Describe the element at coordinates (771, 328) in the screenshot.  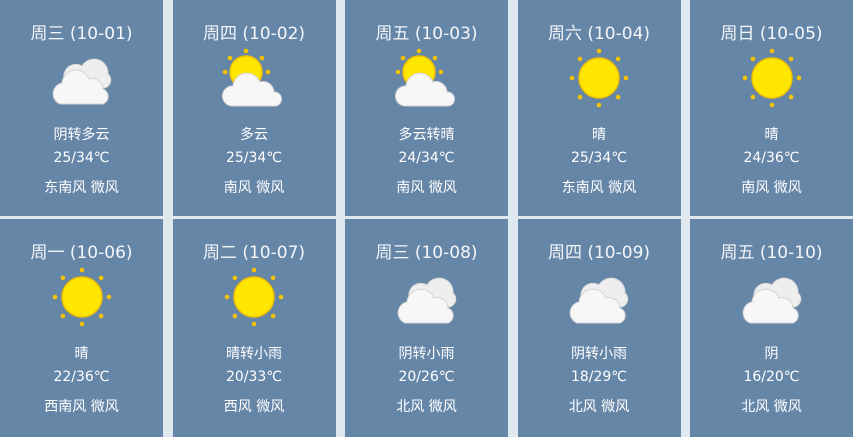
I see `forecast-card: 周五 (10-10) 阴 16/20℃ 北风 微风` at that location.